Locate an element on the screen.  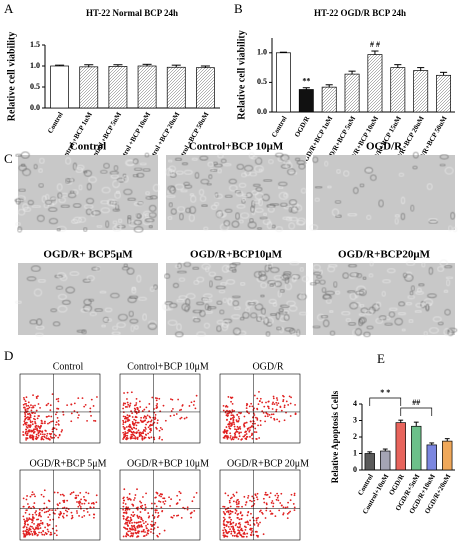
bar is located at coordinates (385, 460).